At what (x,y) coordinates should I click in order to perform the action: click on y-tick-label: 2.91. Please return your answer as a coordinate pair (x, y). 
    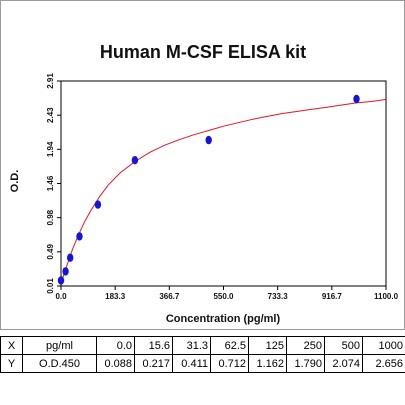
    Looking at the image, I should click on (50, 81).